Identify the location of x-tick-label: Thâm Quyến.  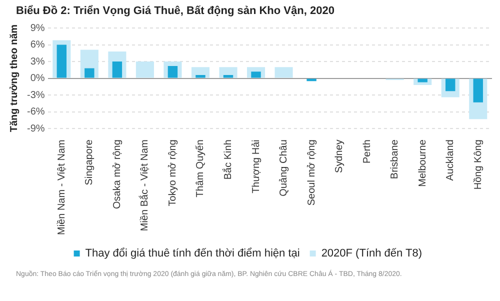
(200, 169).